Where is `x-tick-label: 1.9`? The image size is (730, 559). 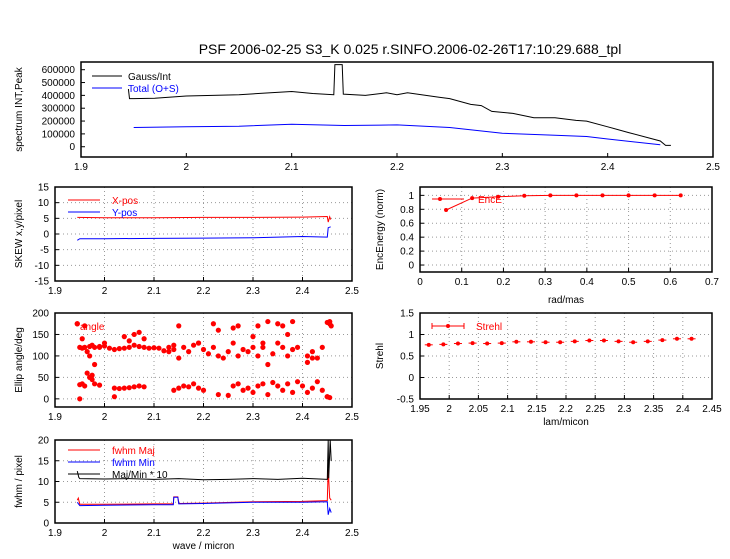
x-tick-label: 1.9 is located at coordinates (55, 533).